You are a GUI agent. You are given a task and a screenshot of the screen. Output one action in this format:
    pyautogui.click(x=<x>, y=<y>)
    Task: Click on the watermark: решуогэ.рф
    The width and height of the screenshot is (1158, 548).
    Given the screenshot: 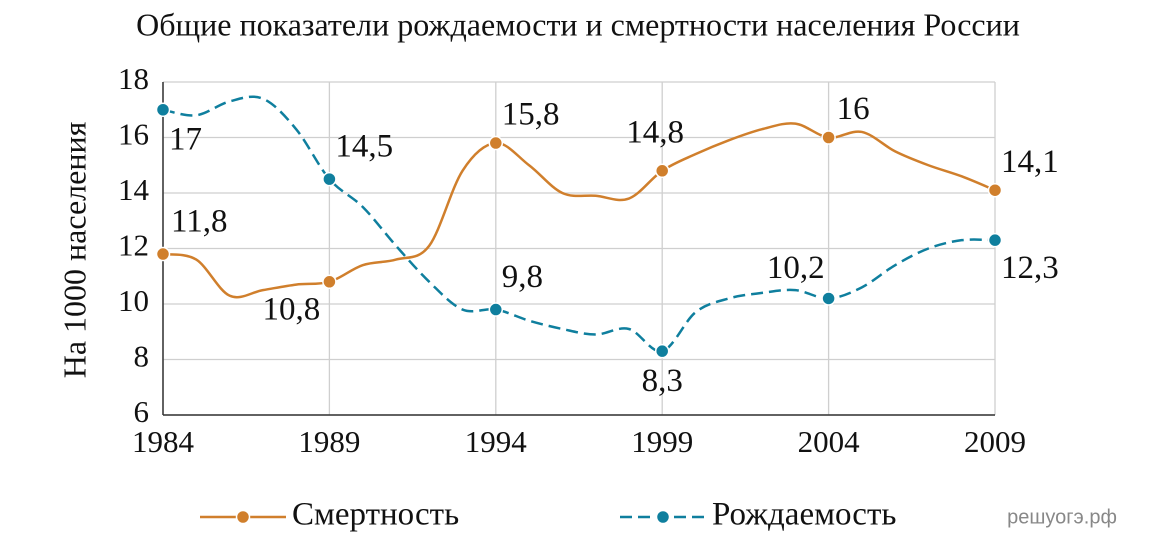 What is the action you would take?
    pyautogui.click(x=1062, y=517)
    